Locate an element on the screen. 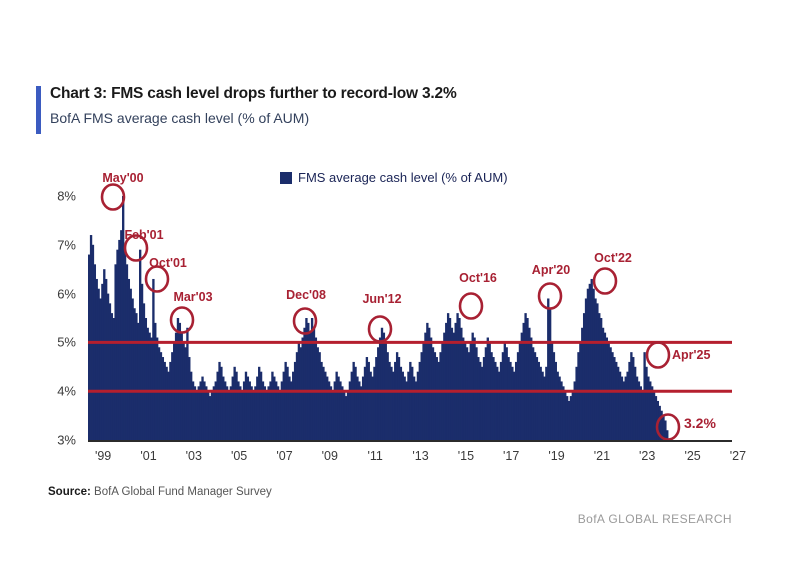  annotation-label-oct-22: Oct'22 is located at coordinates (613, 258).